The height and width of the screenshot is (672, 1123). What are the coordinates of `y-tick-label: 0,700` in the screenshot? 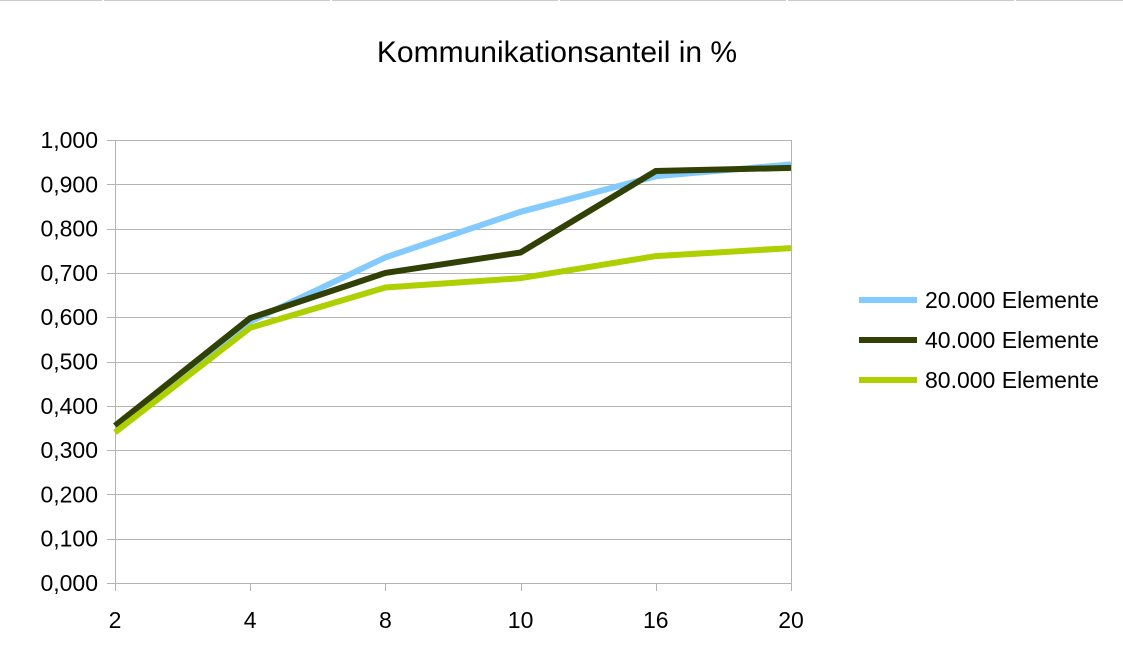 It's located at (69, 273).